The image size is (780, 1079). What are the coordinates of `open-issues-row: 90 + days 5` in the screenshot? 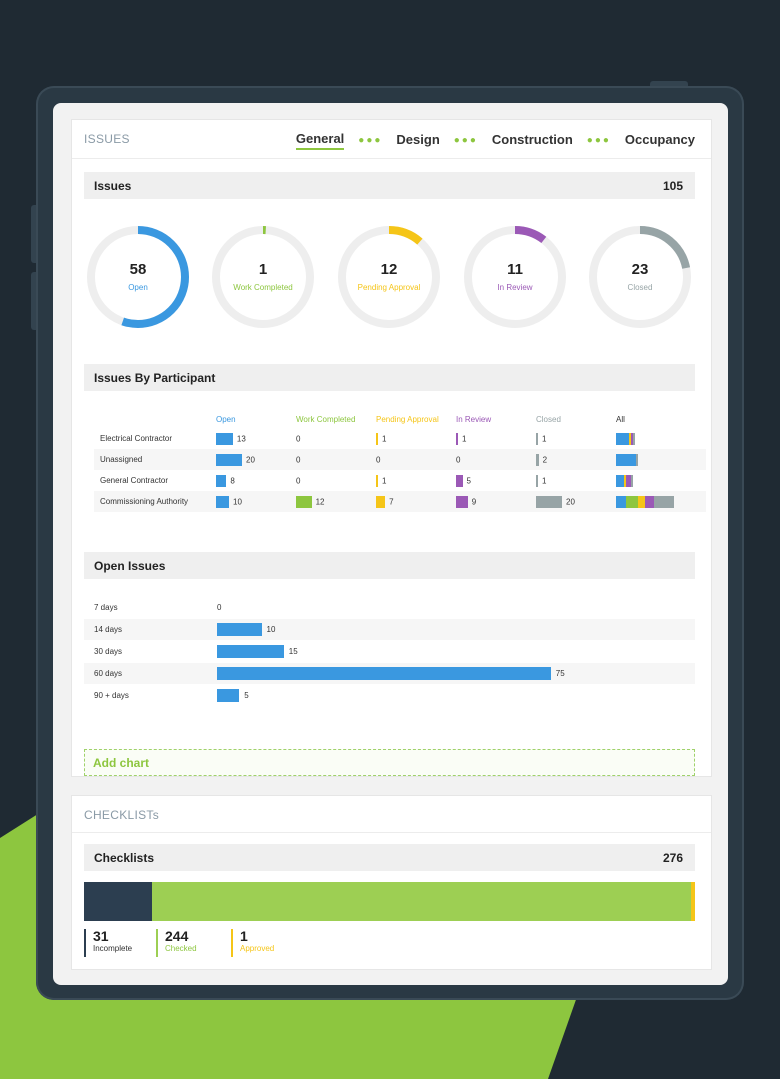 It's located at (389, 695).